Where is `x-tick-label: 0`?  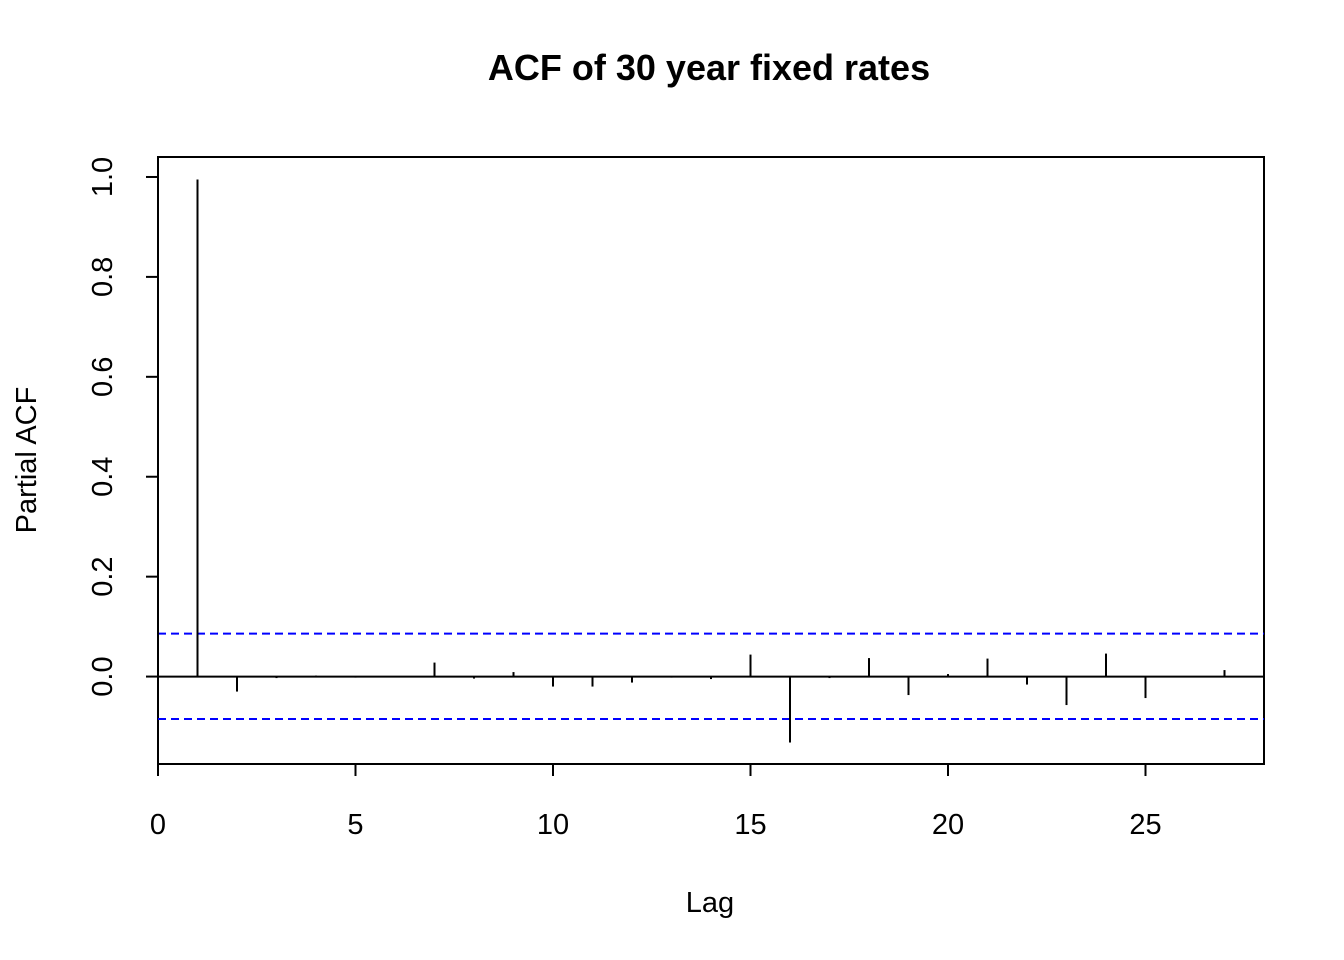
x-tick-label: 0 is located at coordinates (158, 825).